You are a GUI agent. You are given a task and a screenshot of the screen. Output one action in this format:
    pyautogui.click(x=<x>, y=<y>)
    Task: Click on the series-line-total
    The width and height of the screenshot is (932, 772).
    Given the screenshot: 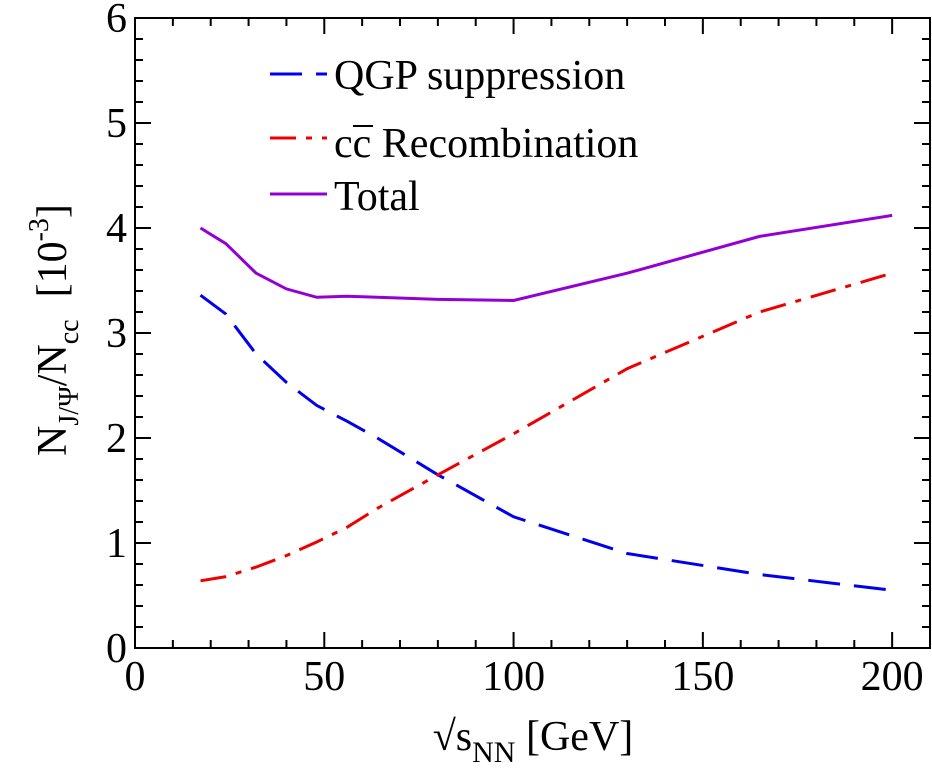 What is the action you would take?
    pyautogui.click(x=546, y=258)
    